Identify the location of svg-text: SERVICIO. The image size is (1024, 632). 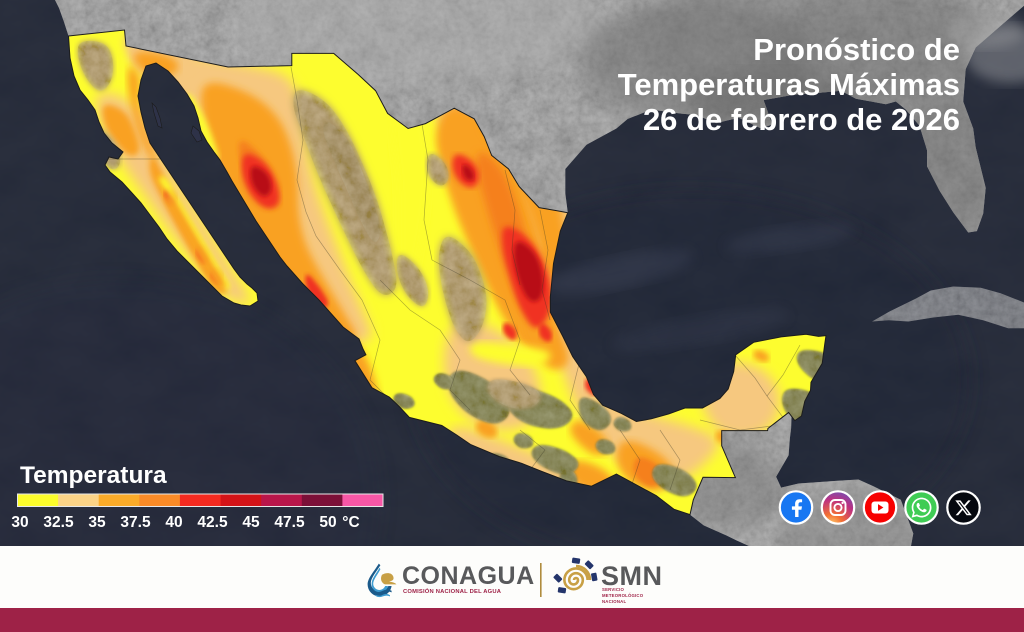
(613, 589).